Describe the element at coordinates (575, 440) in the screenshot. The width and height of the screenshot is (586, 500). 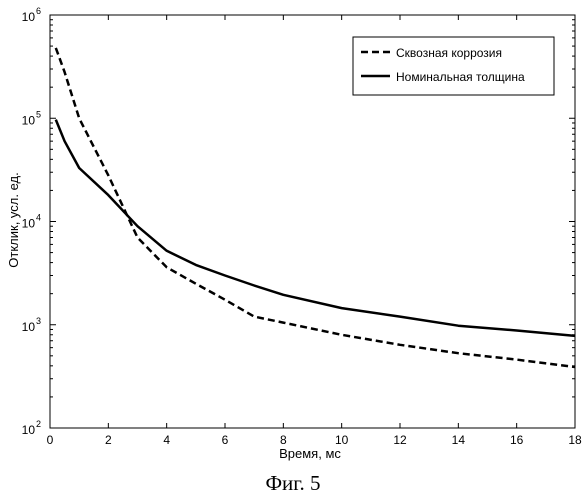
I see `x-tick-label: 18` at that location.